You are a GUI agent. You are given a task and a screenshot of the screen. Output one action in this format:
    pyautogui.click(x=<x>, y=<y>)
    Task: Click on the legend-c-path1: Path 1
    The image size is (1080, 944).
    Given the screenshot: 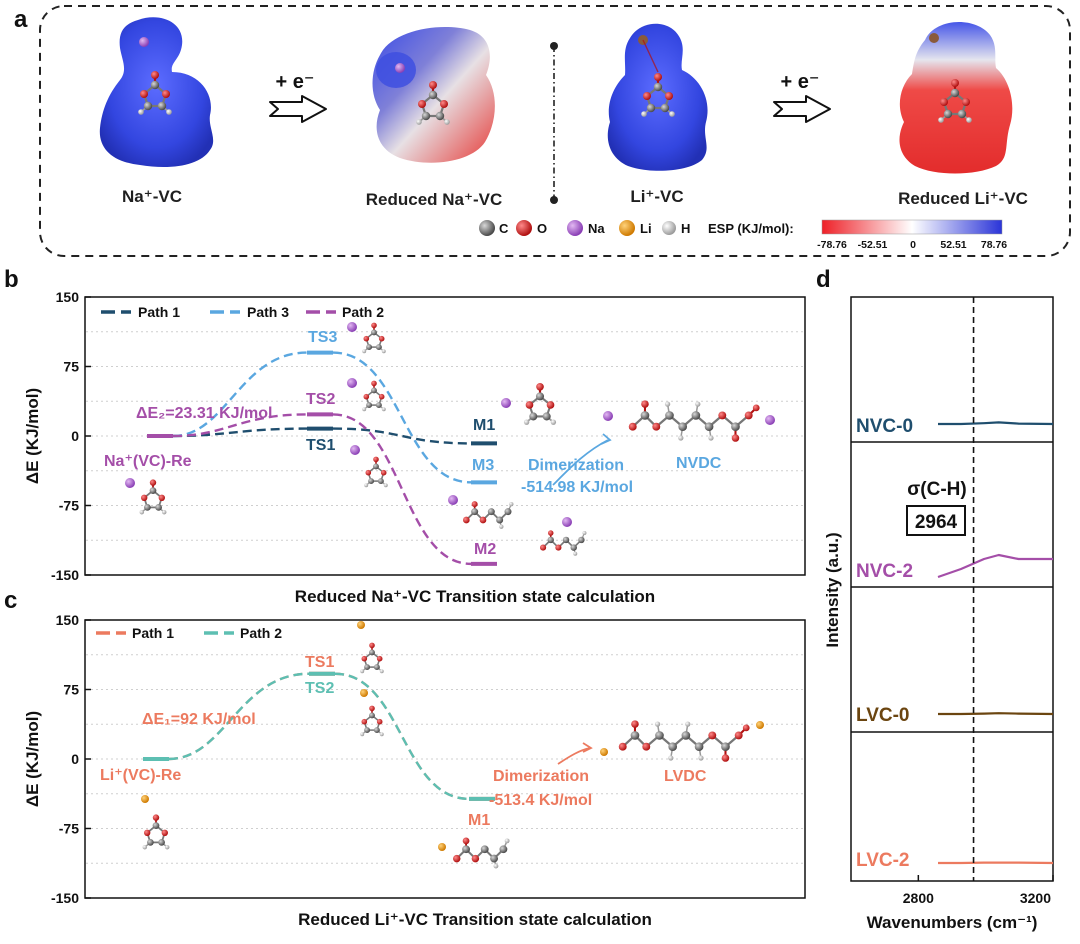 What is the action you would take?
    pyautogui.click(x=153, y=633)
    